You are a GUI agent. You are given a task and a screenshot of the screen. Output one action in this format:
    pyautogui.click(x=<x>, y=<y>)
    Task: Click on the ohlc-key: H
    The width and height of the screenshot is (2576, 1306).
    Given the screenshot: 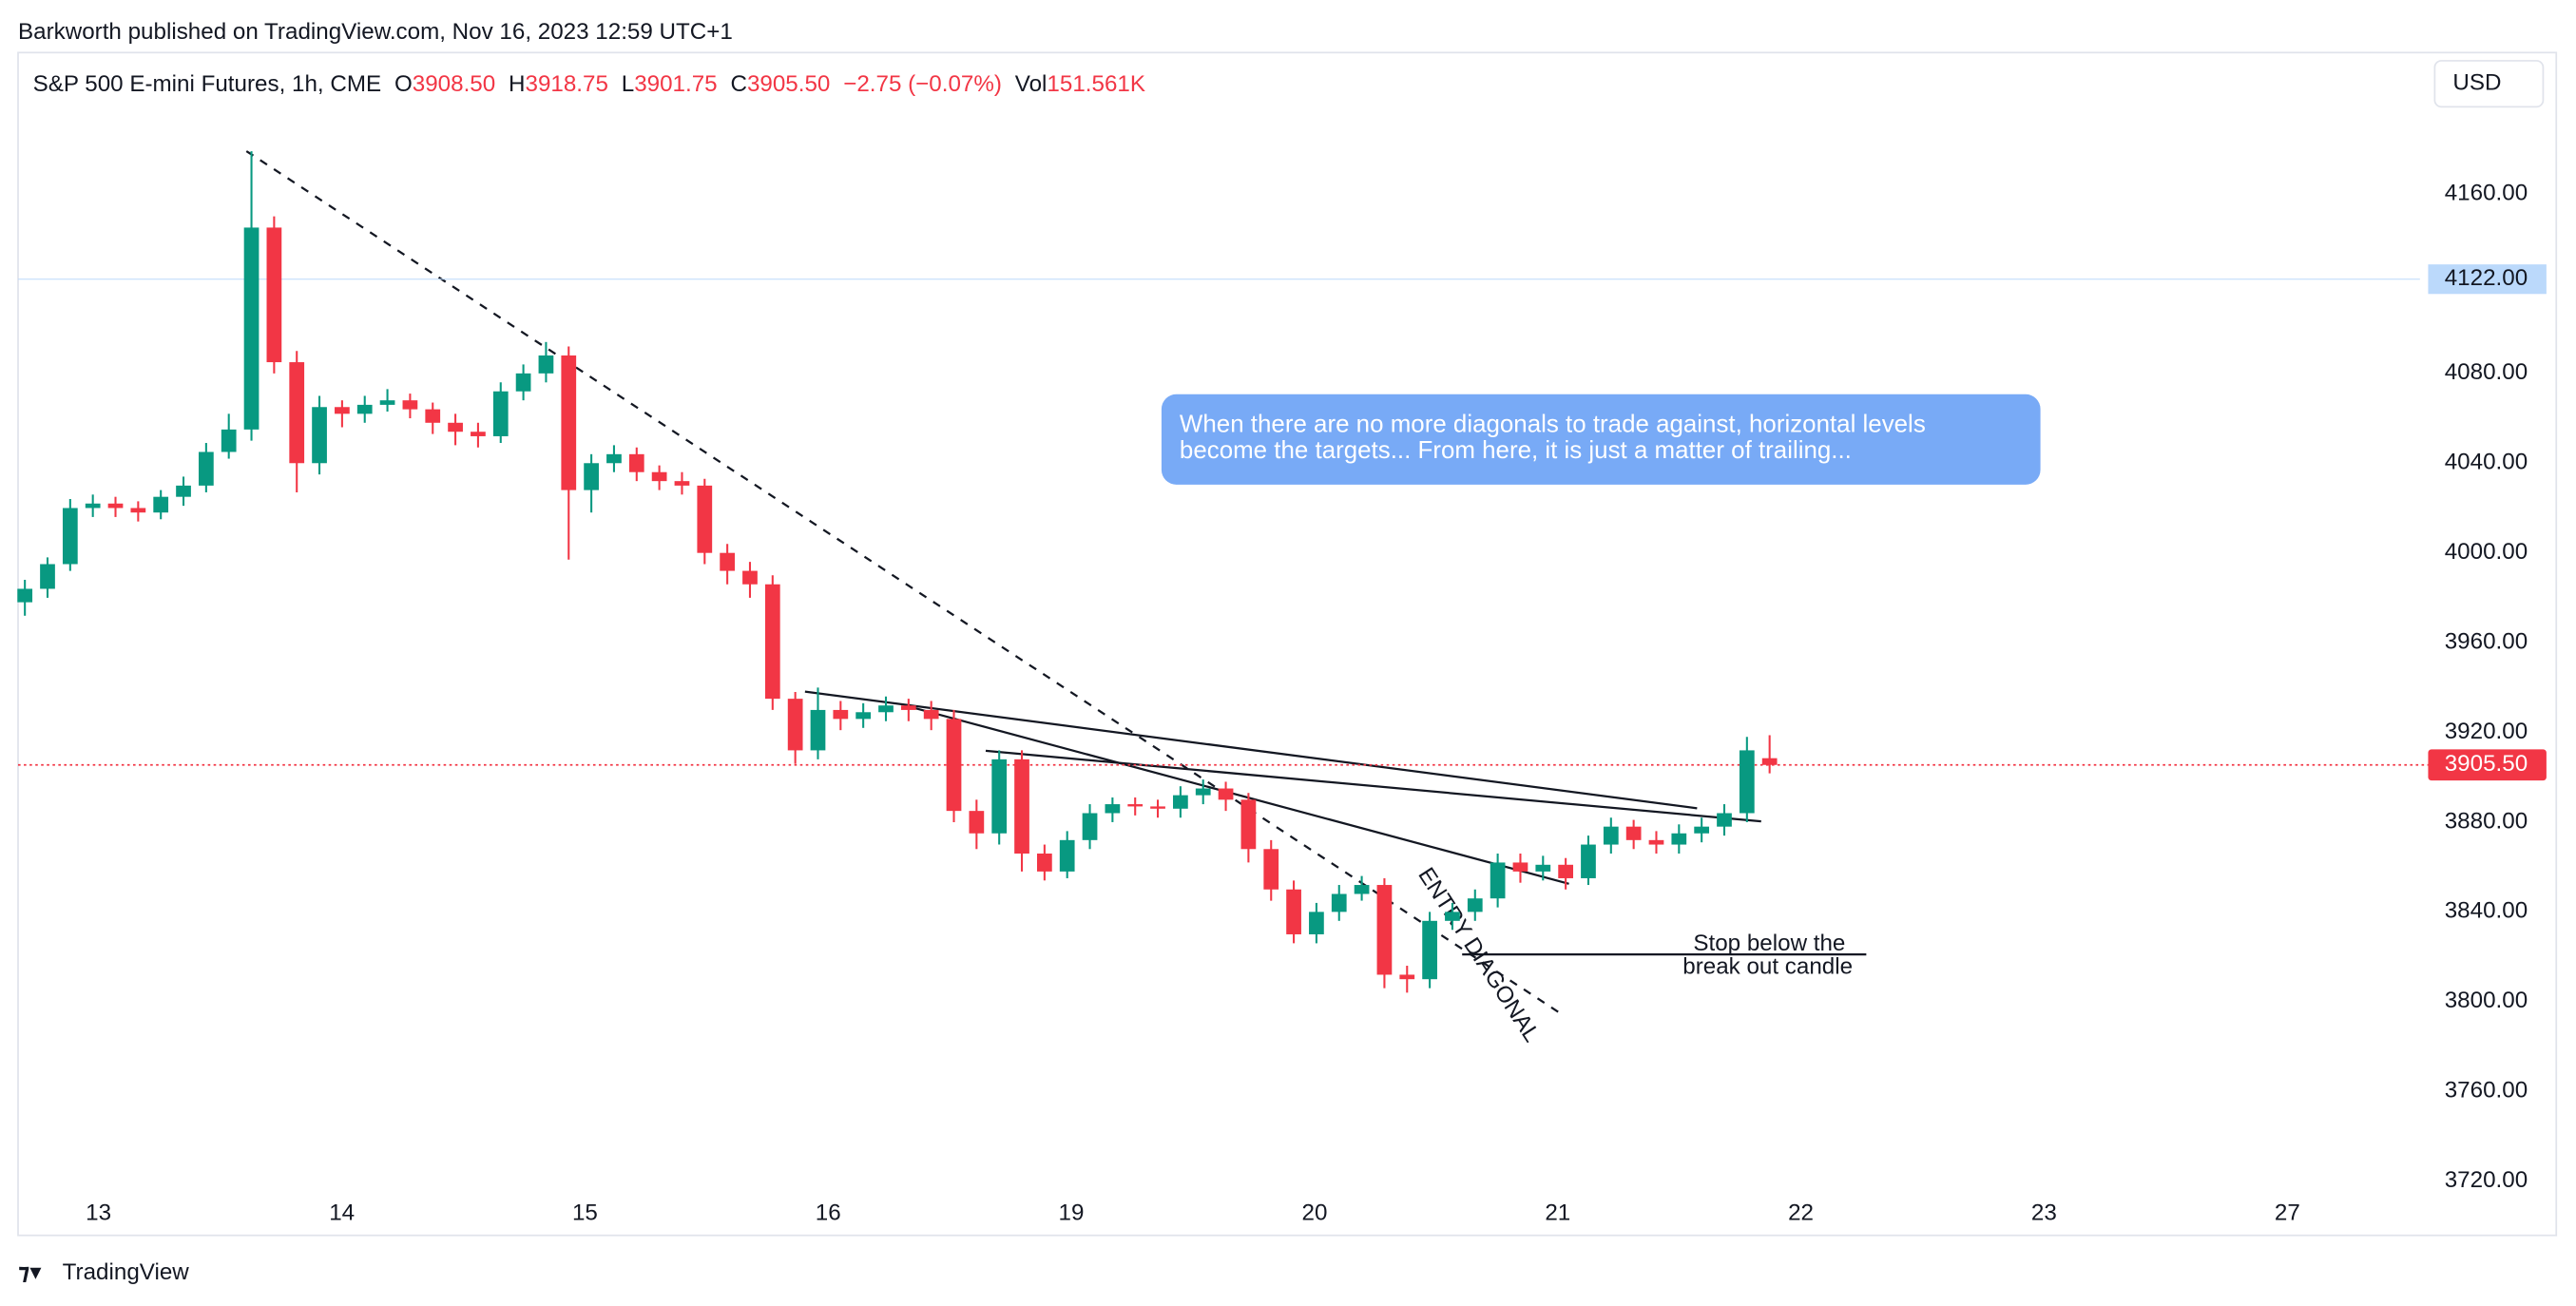 What is the action you would take?
    pyautogui.click(x=517, y=84)
    